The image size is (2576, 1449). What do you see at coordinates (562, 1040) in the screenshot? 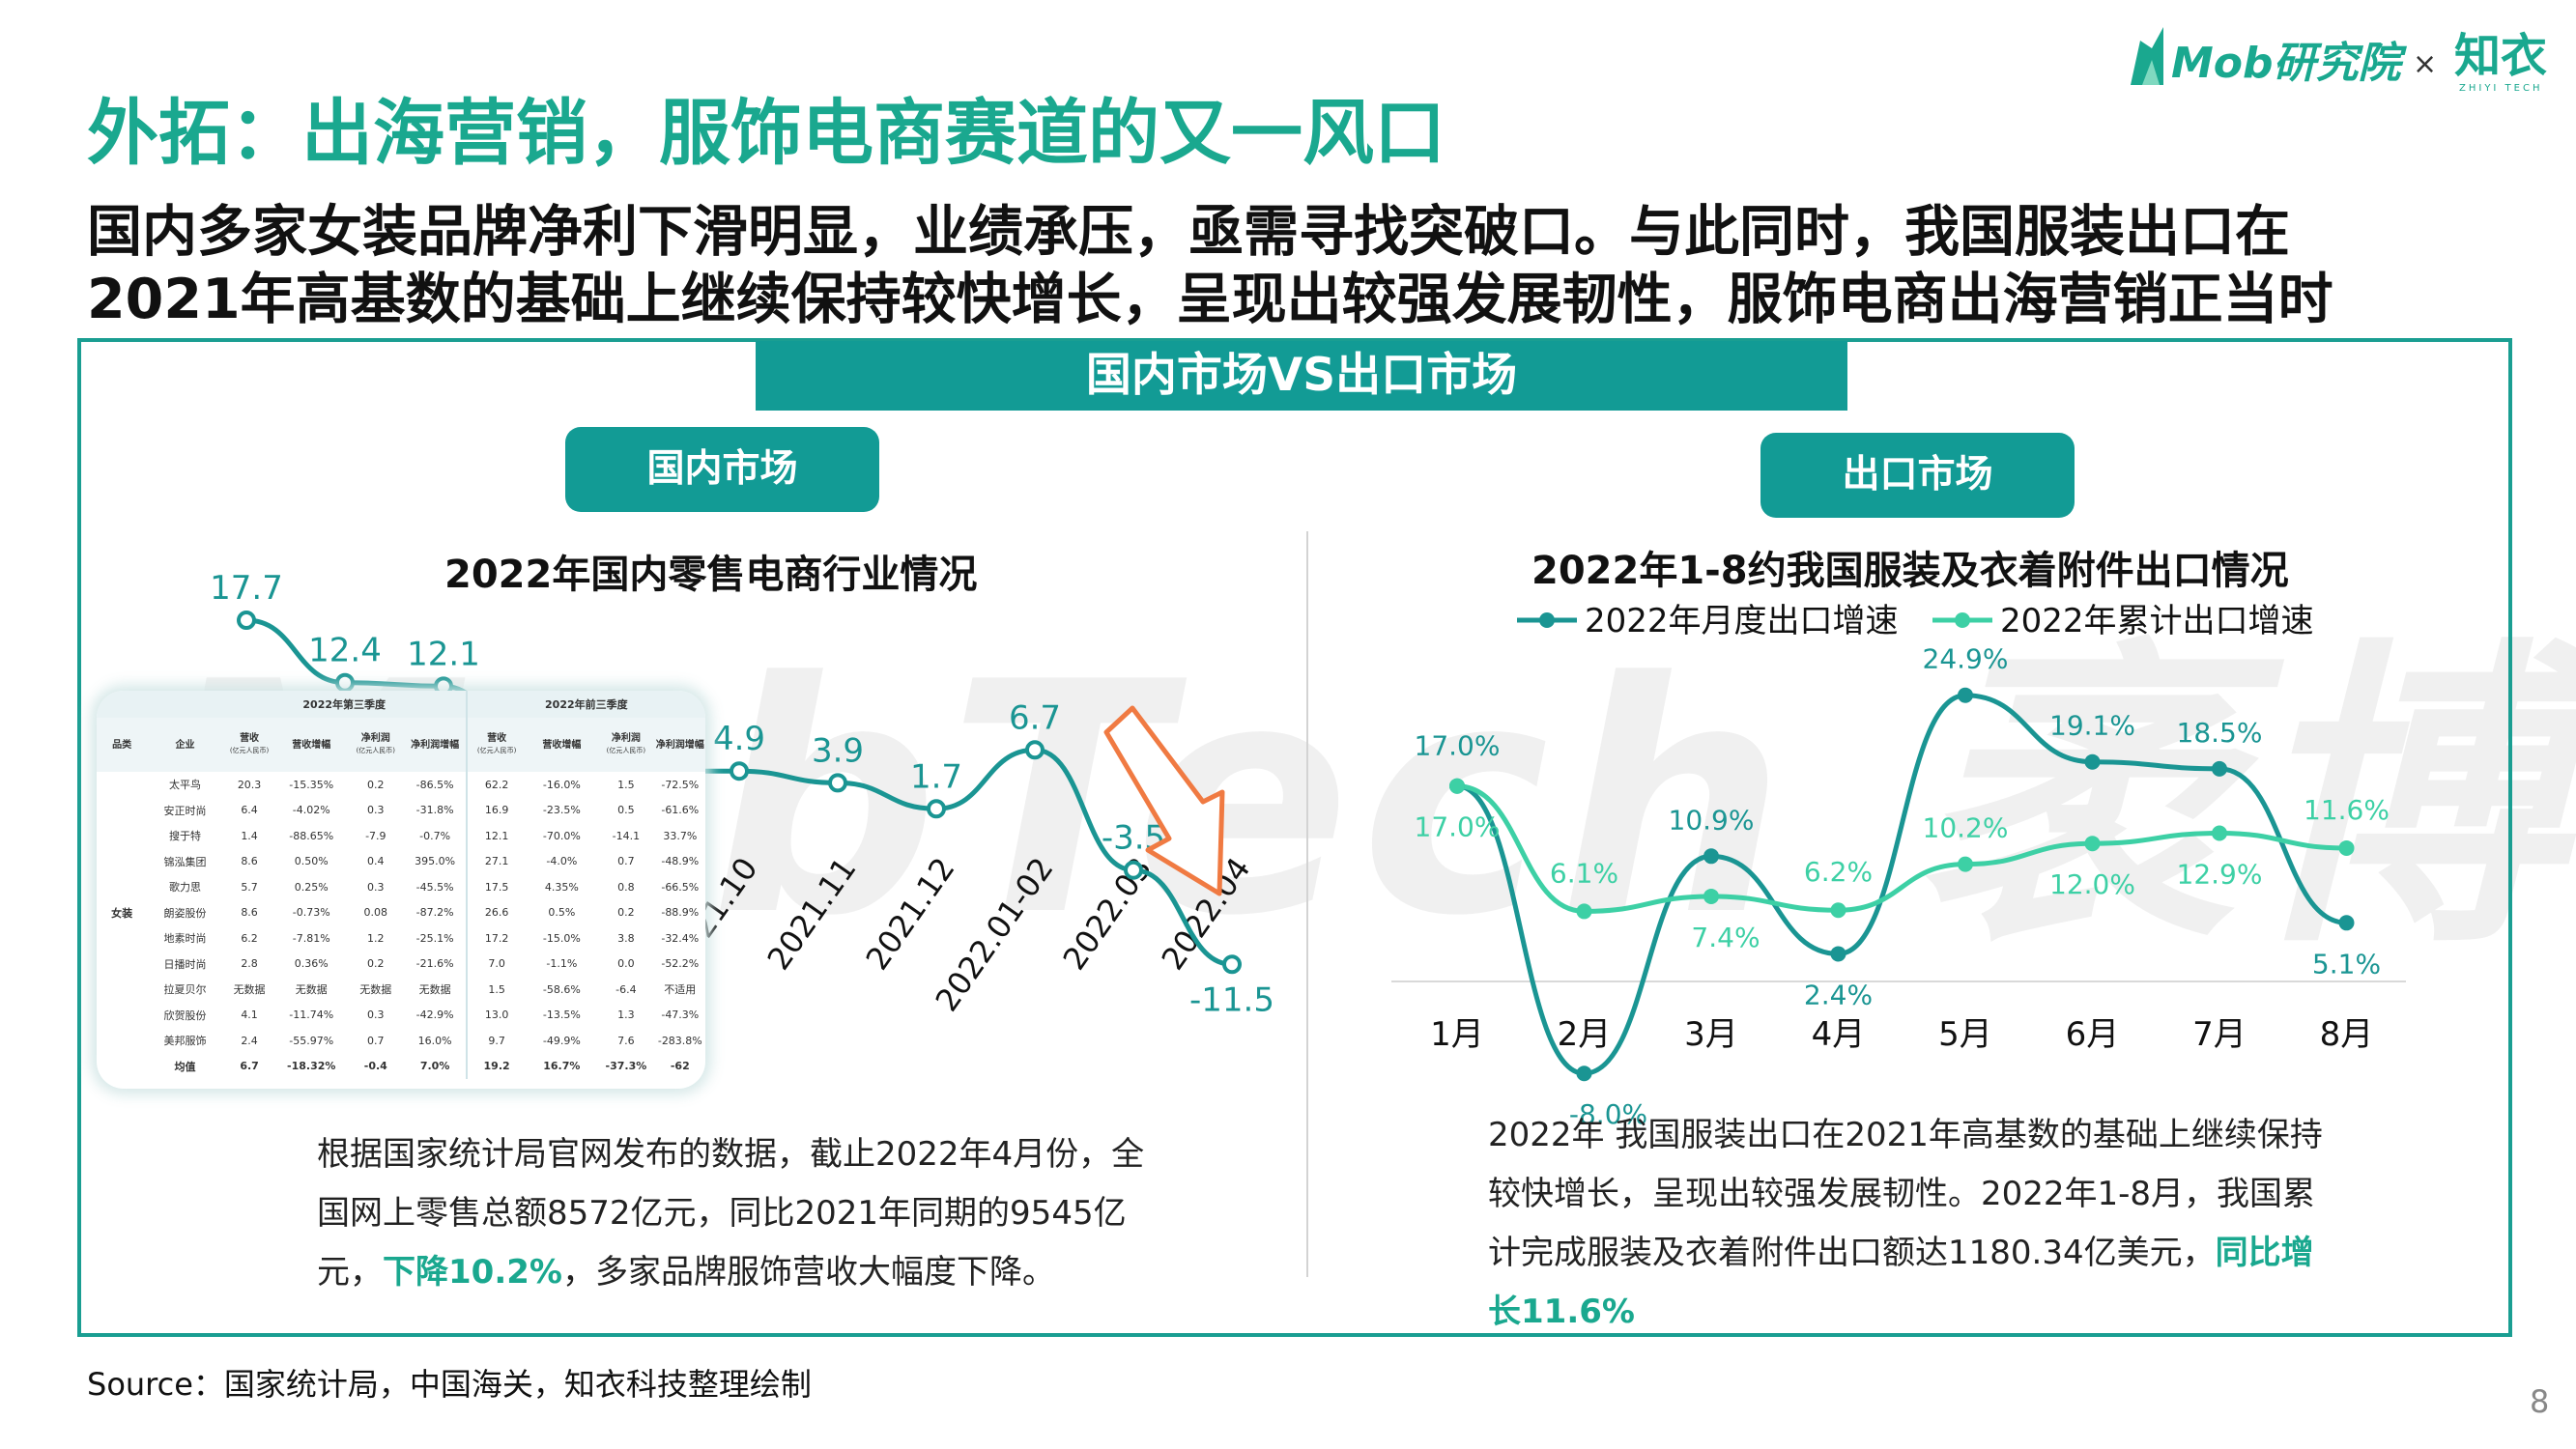
I see `table-cell: -49.9%` at bounding box center [562, 1040].